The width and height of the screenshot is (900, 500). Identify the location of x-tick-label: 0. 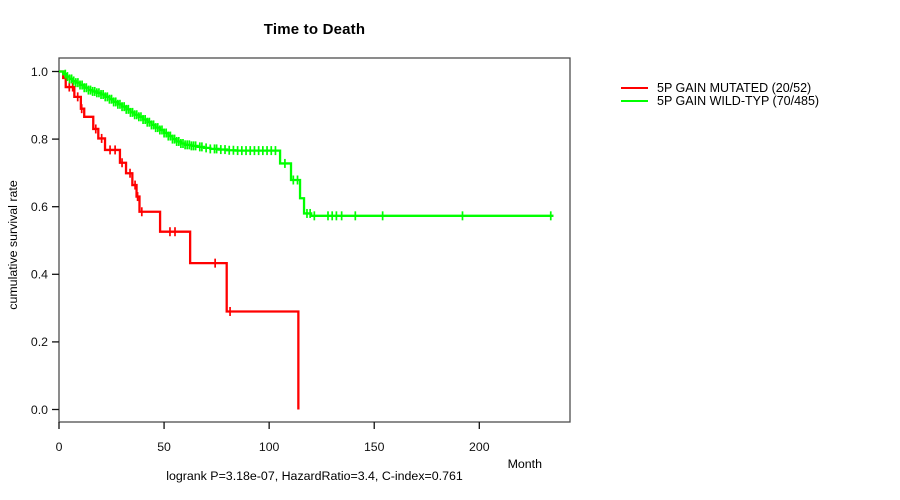
(59, 447).